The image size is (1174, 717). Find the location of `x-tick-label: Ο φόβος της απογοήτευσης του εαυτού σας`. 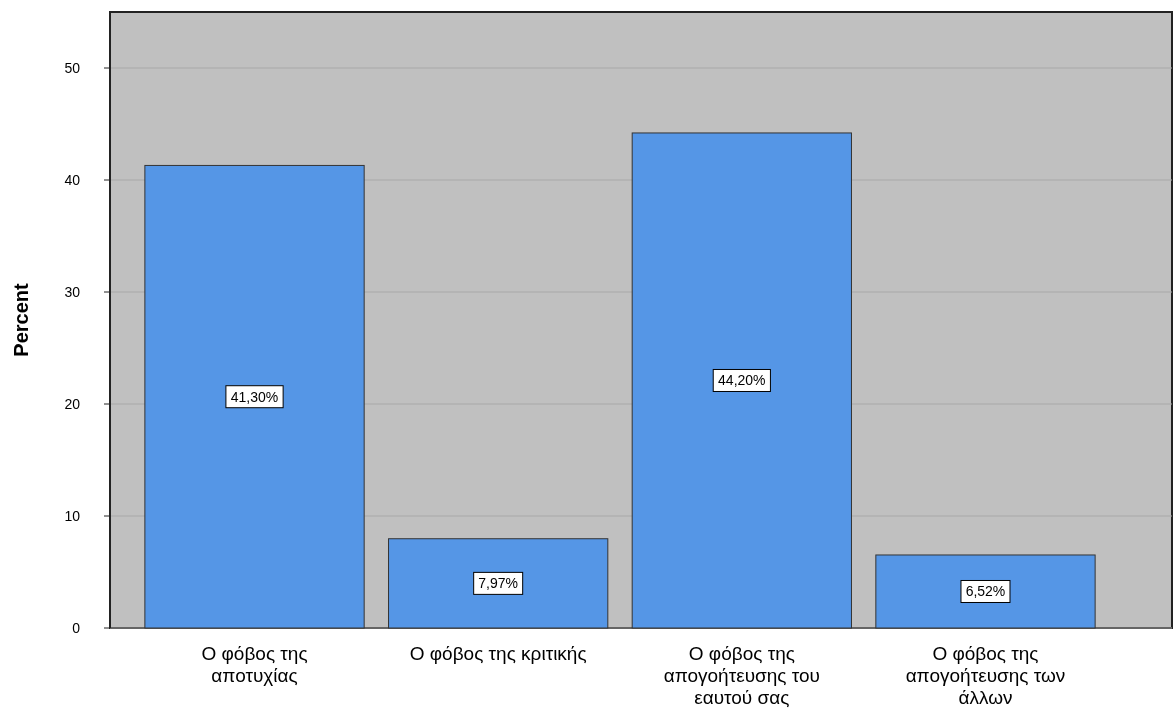

x-tick-label: Ο φόβος της απογοήτευσης του εαυτού σας is located at coordinates (741, 675).